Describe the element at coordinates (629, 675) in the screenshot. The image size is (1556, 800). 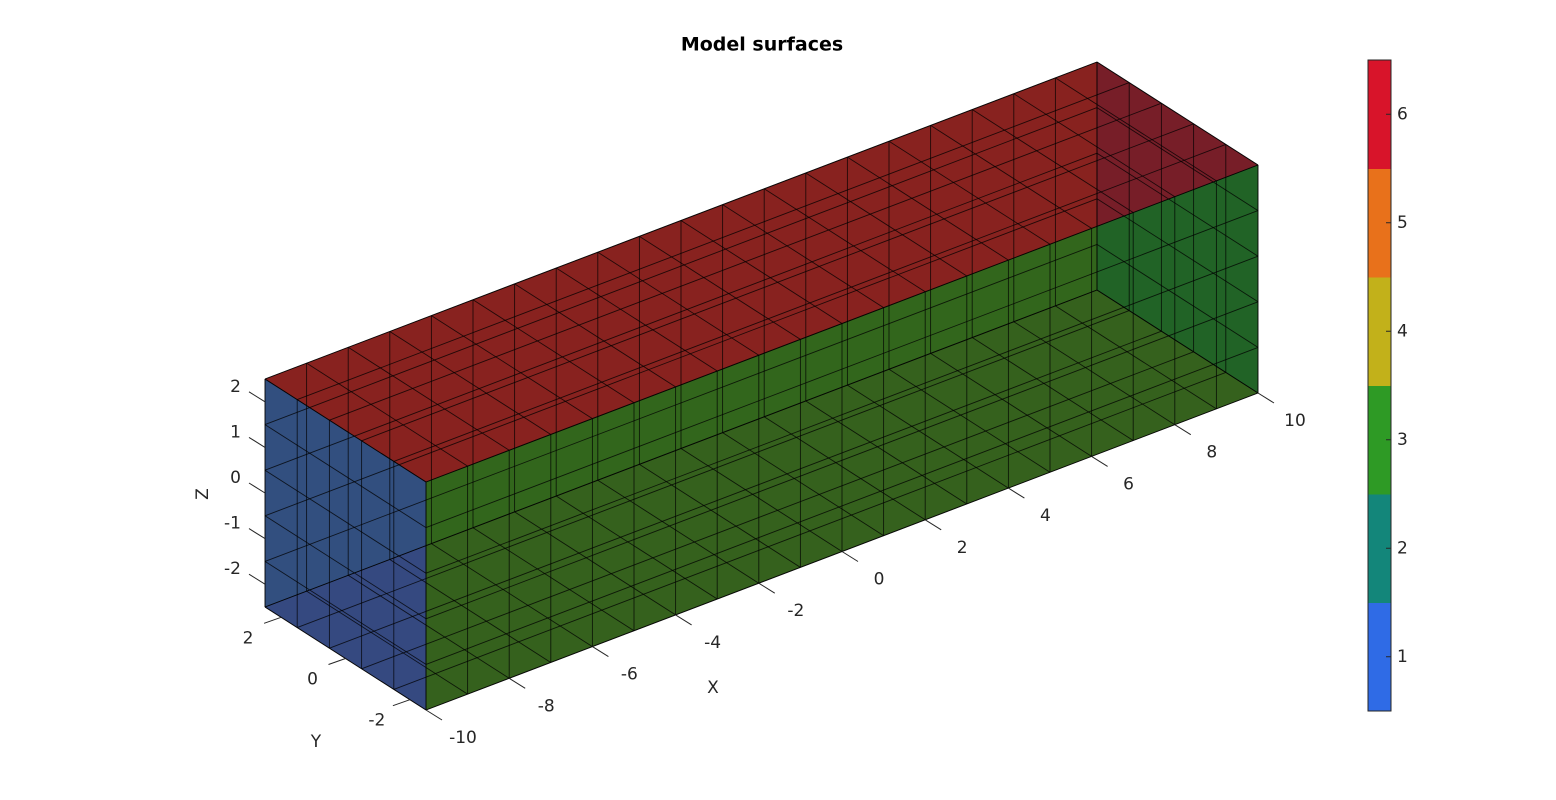
I see `x-tick-label: -6` at that location.